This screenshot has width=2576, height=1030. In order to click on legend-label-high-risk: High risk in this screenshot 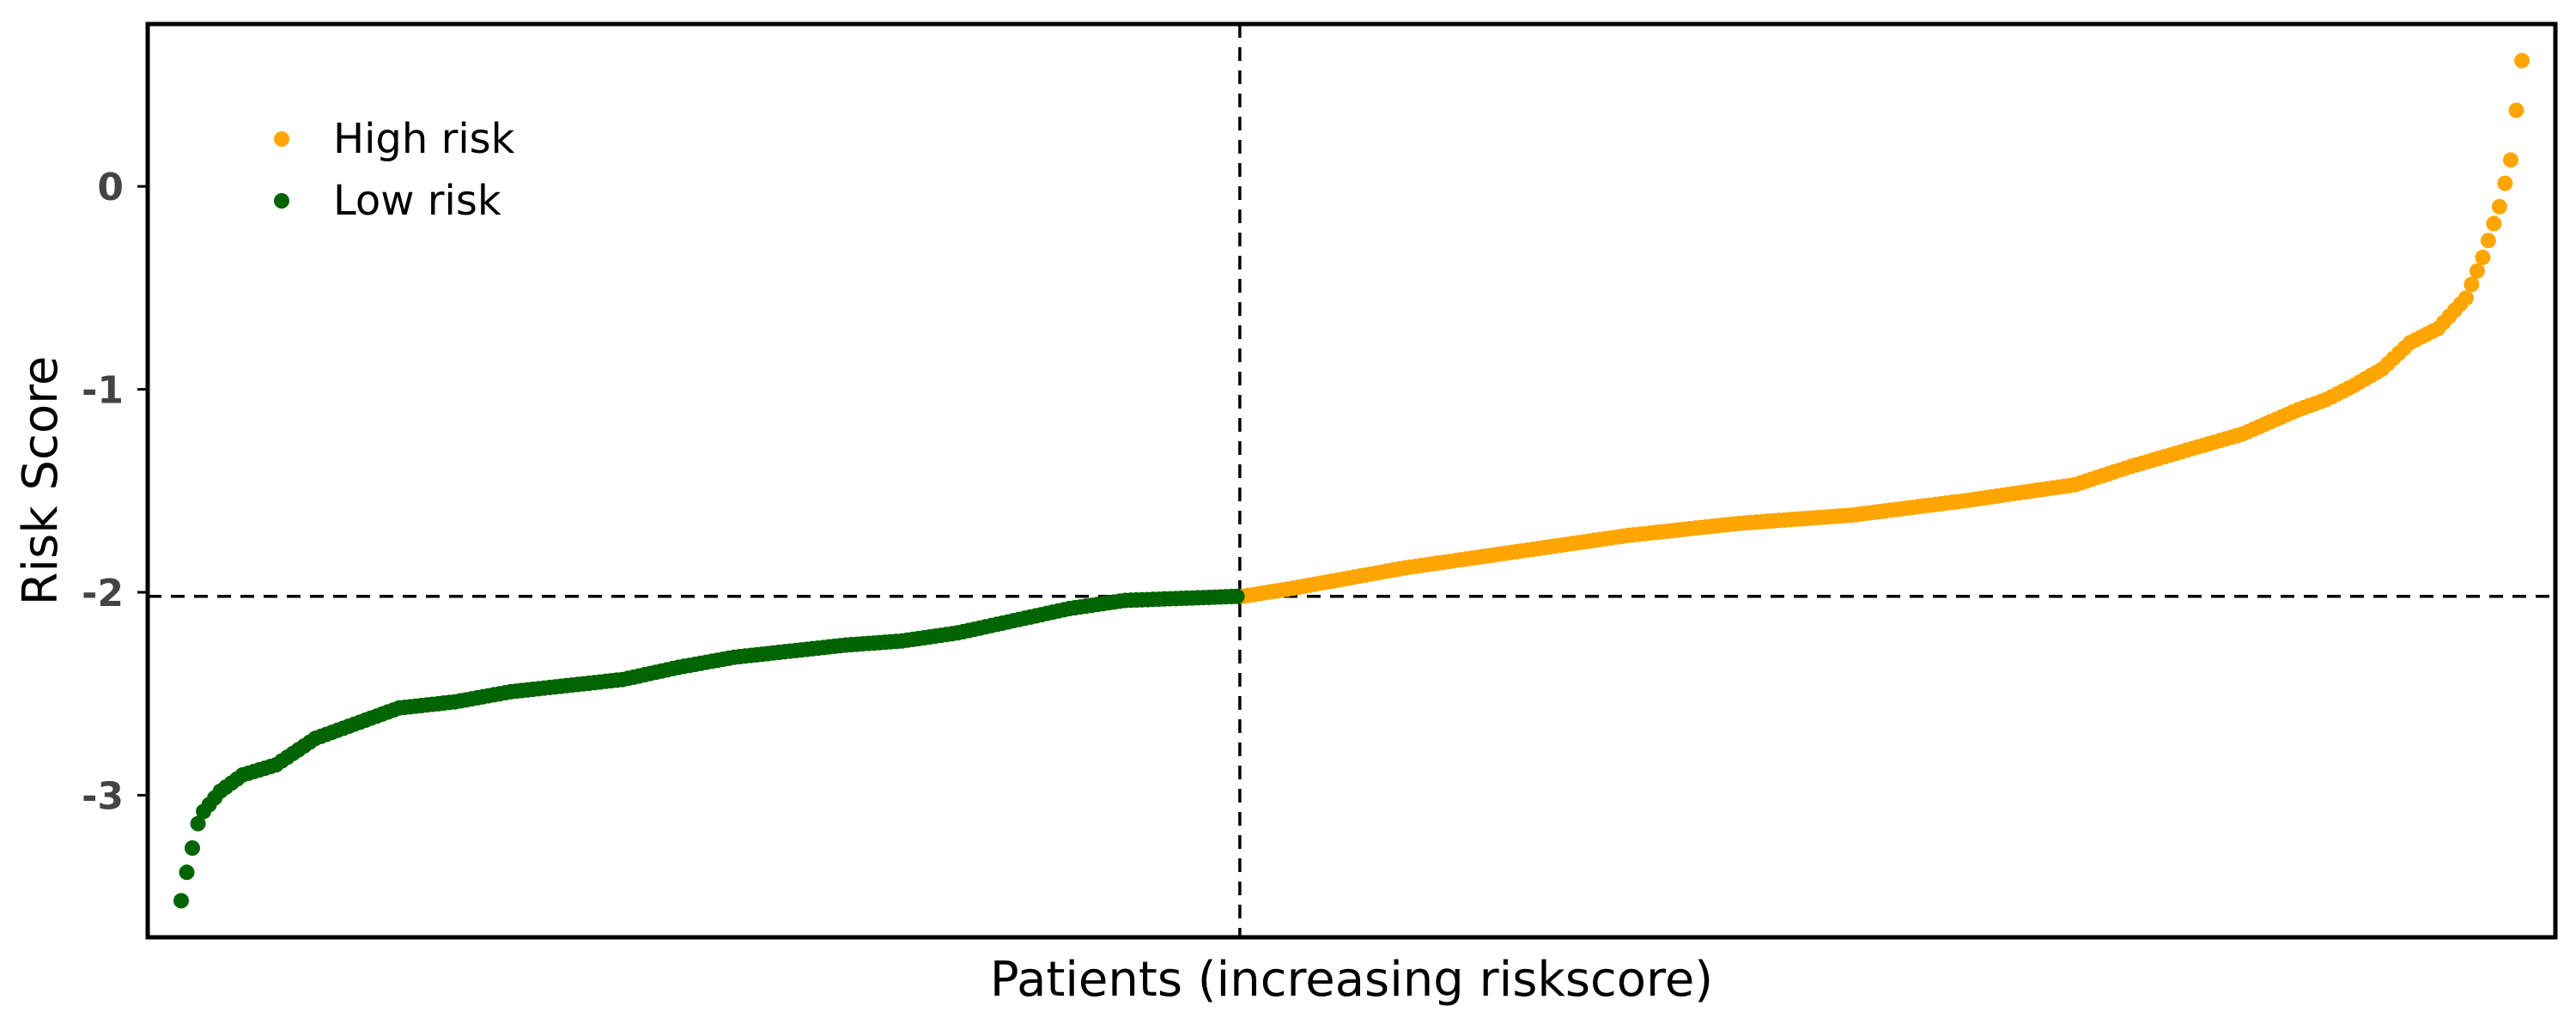, I will do `click(424, 139)`.